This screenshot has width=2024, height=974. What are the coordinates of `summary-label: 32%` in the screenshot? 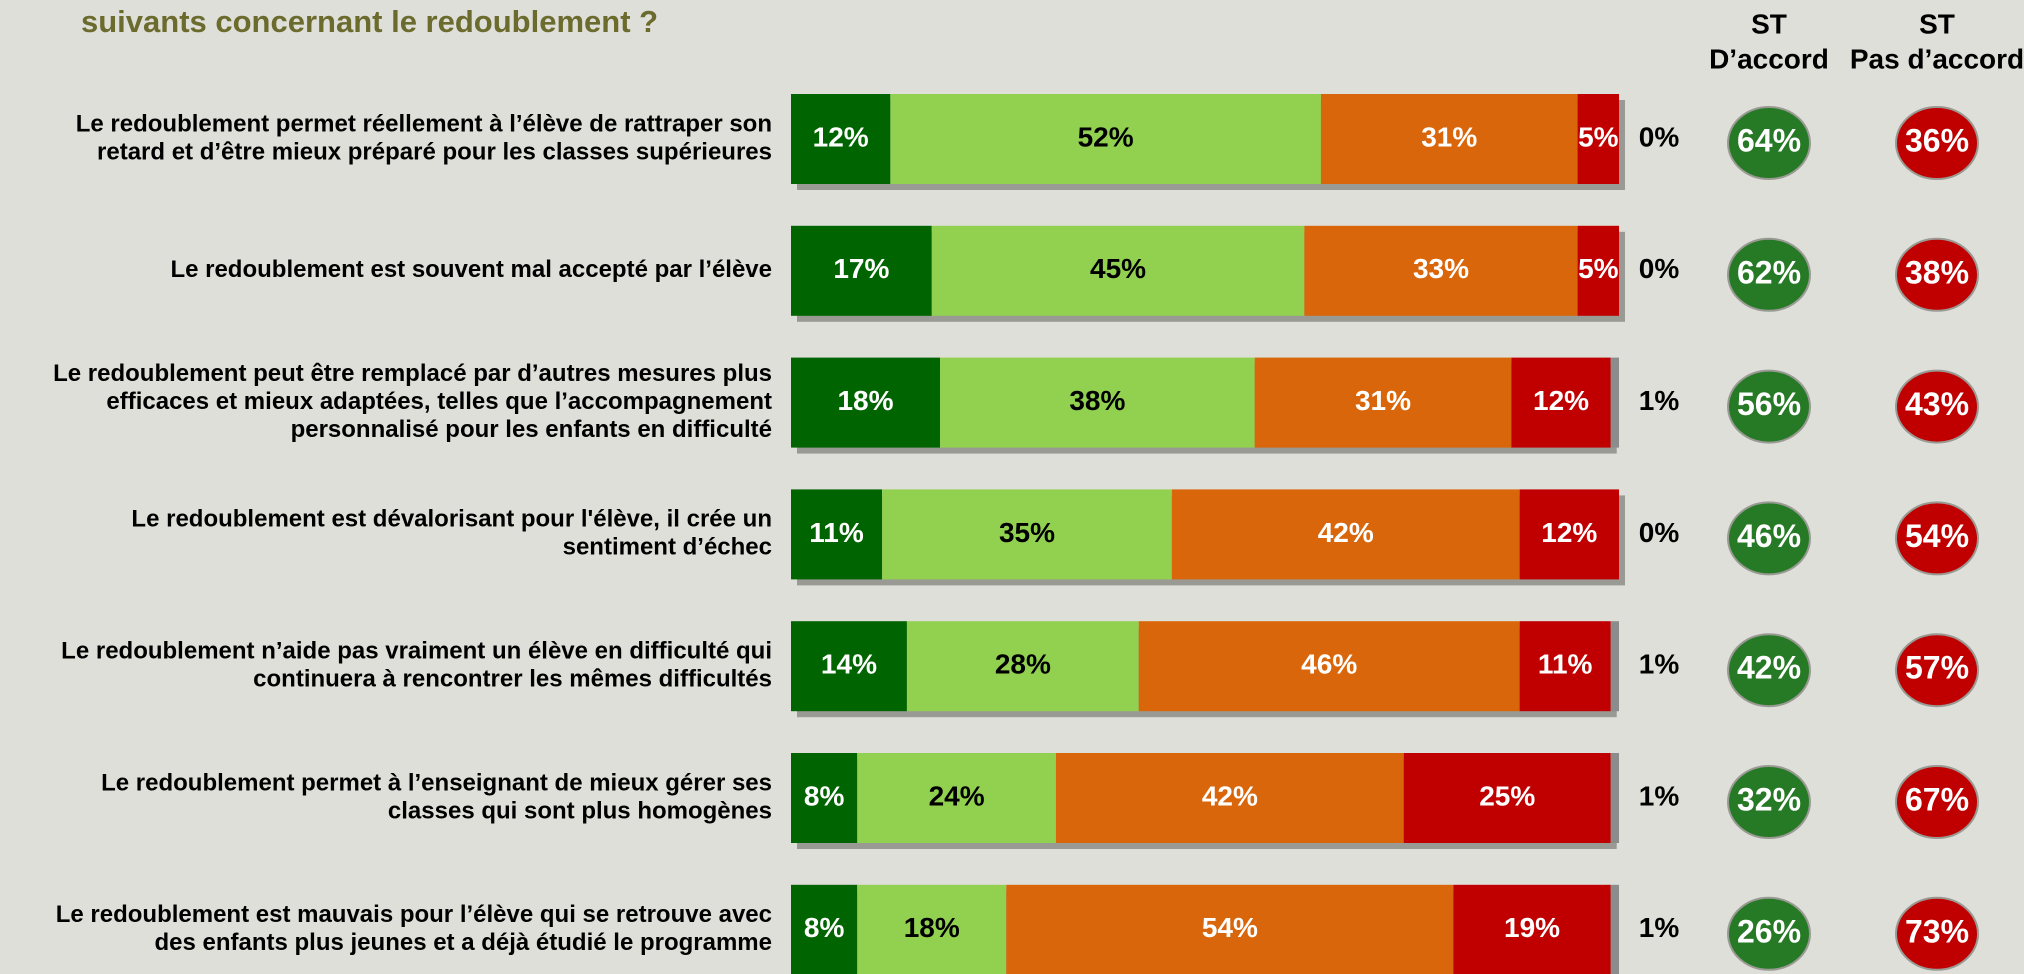 It's located at (1769, 799).